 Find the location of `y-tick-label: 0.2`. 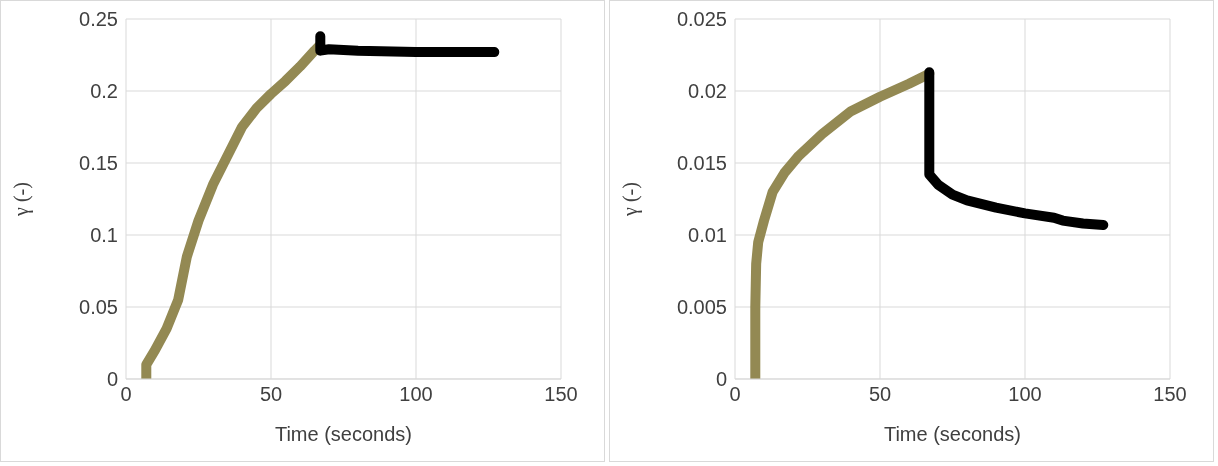

y-tick-label: 0.2 is located at coordinates (104, 91).